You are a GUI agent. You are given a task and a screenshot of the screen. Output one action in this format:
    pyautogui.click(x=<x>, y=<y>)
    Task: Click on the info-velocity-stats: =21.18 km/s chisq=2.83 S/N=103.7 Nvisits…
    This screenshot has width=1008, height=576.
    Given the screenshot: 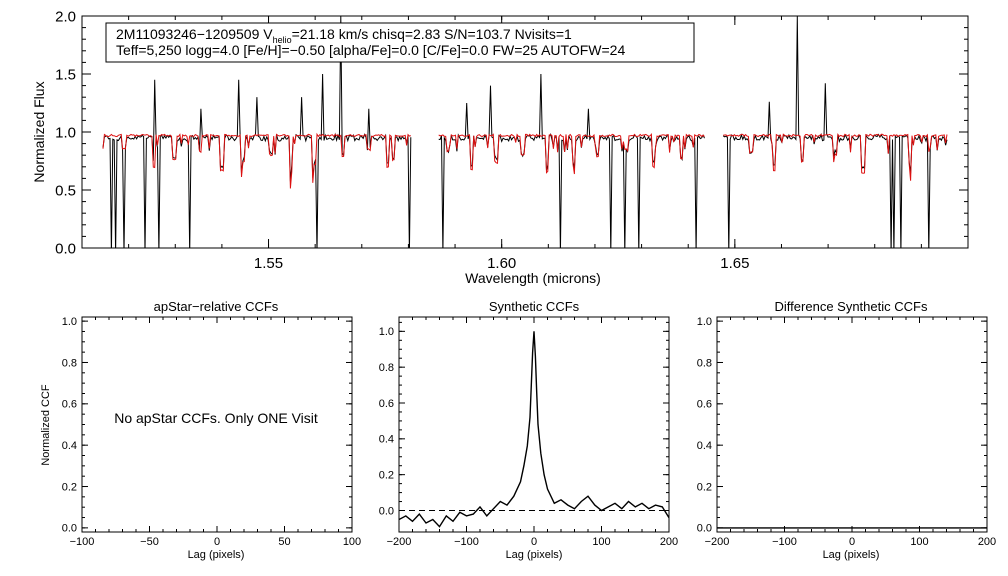 What is the action you would take?
    pyautogui.click(x=432, y=34)
    